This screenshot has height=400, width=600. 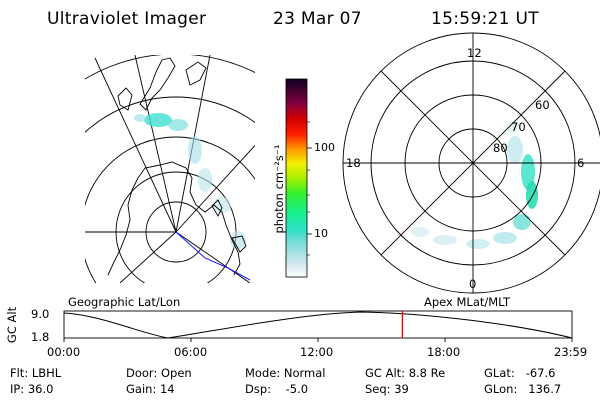 What do you see at coordinates (277, 389) in the screenshot?
I see `info-dsp: Dsp: -5.0` at bounding box center [277, 389].